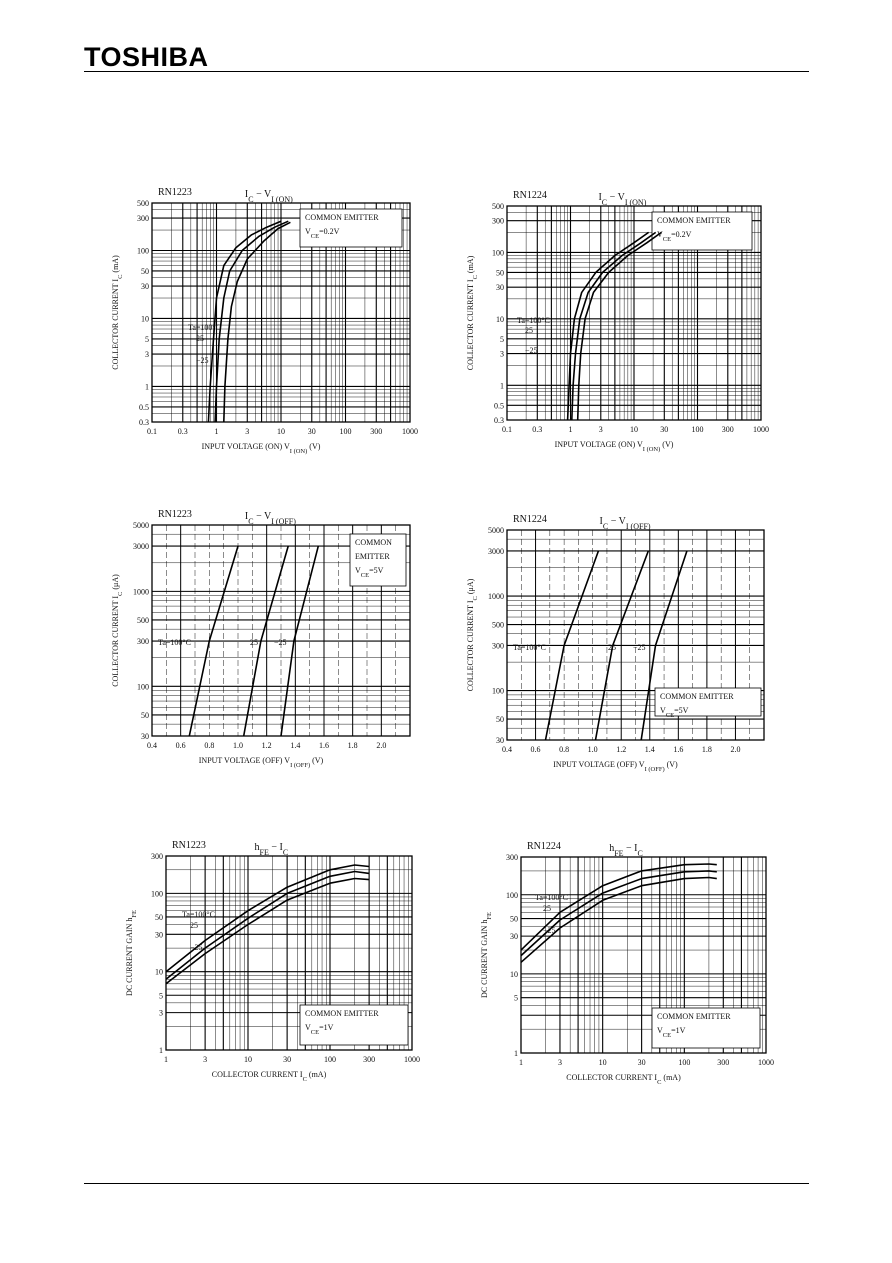 This screenshot has width=892, height=1263. I want to click on part-number: RN1223, so click(175, 514).